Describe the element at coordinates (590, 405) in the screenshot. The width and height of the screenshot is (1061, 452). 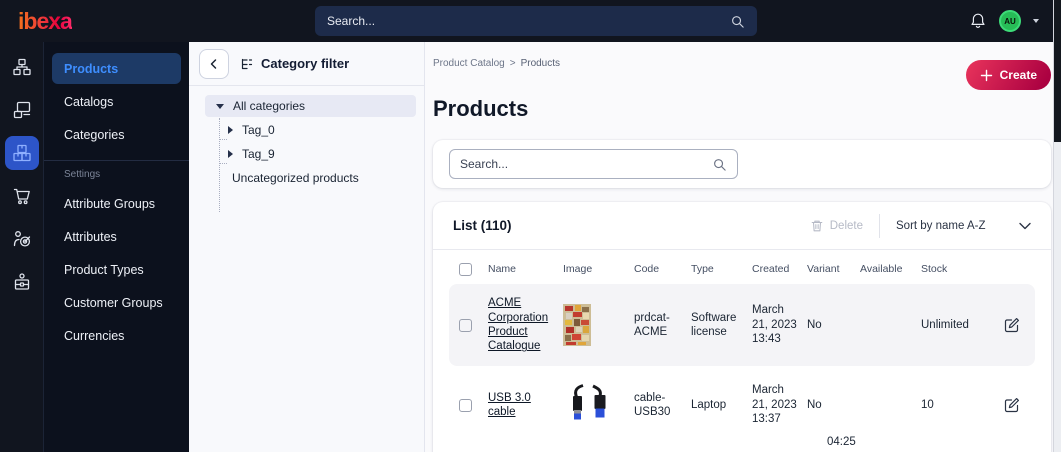
I see `usb-cable-thumbnail` at that location.